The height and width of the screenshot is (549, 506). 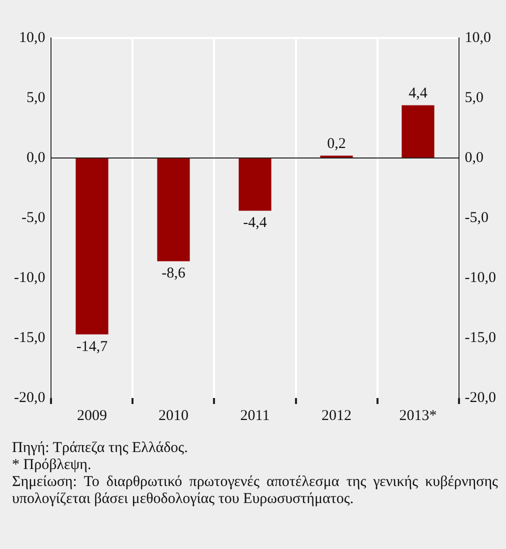 I want to click on y2-tick-label: 5,0, so click(x=474, y=98).